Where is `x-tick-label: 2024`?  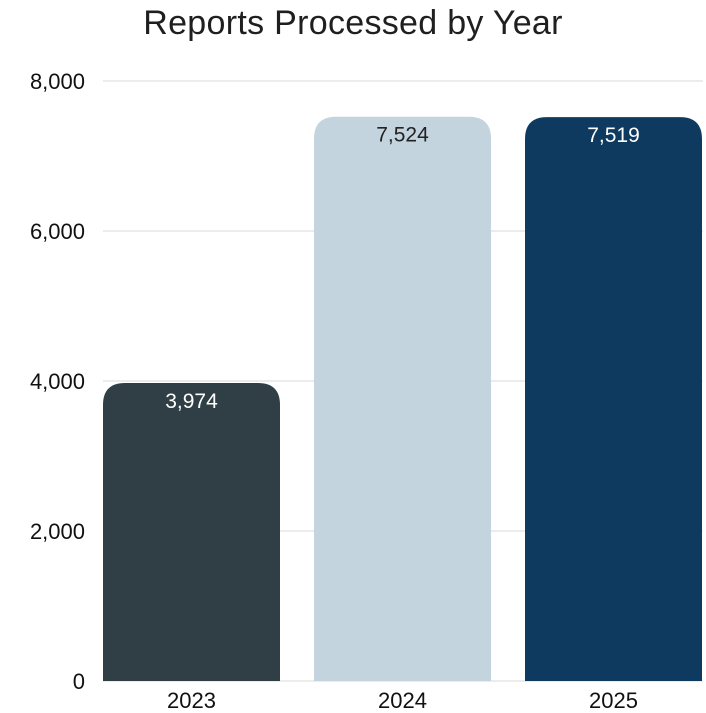
x-tick-label: 2024 is located at coordinates (402, 700).